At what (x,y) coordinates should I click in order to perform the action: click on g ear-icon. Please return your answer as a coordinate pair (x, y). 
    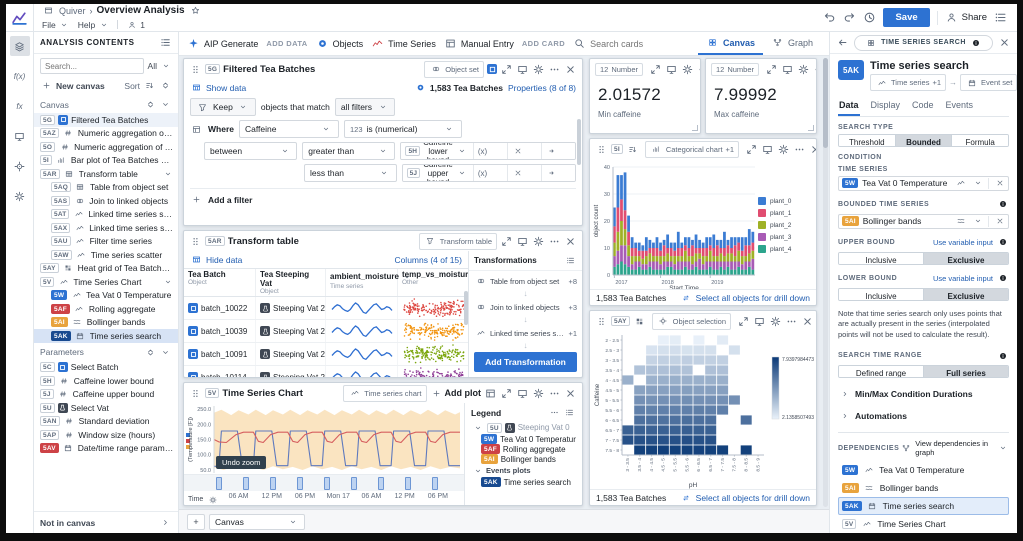
    Looking at the image, I should click on (783, 149).